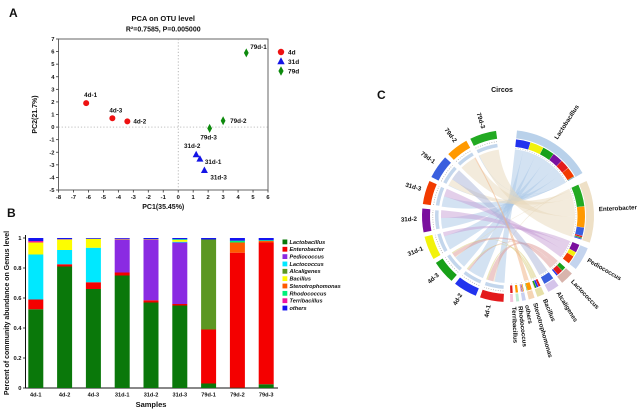 The image size is (639, 410). I want to click on circos-genus-band-others, so click(523, 296).